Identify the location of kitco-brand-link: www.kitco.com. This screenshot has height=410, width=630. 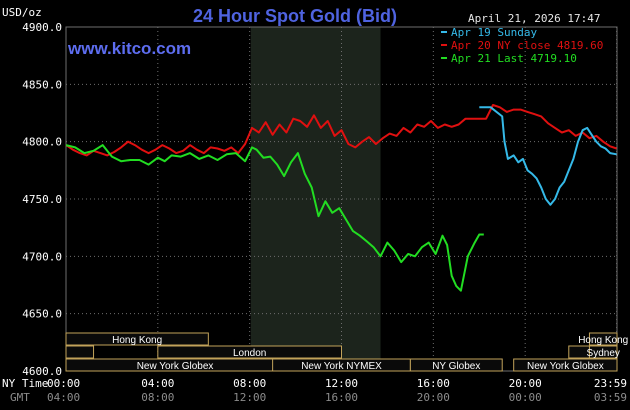
(129, 48).